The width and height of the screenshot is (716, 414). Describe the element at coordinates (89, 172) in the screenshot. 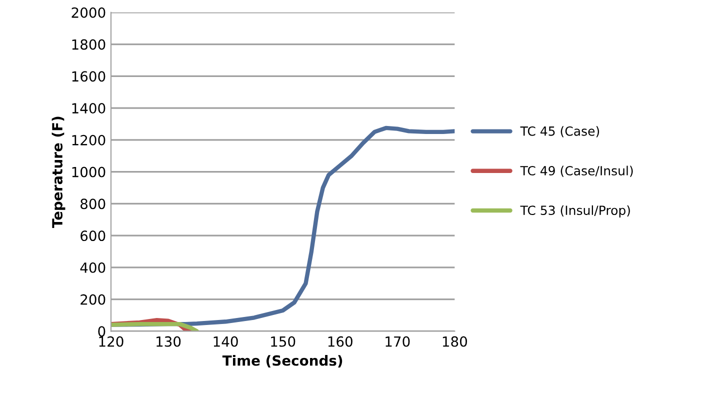

I see `y-tick-label: 1000` at that location.